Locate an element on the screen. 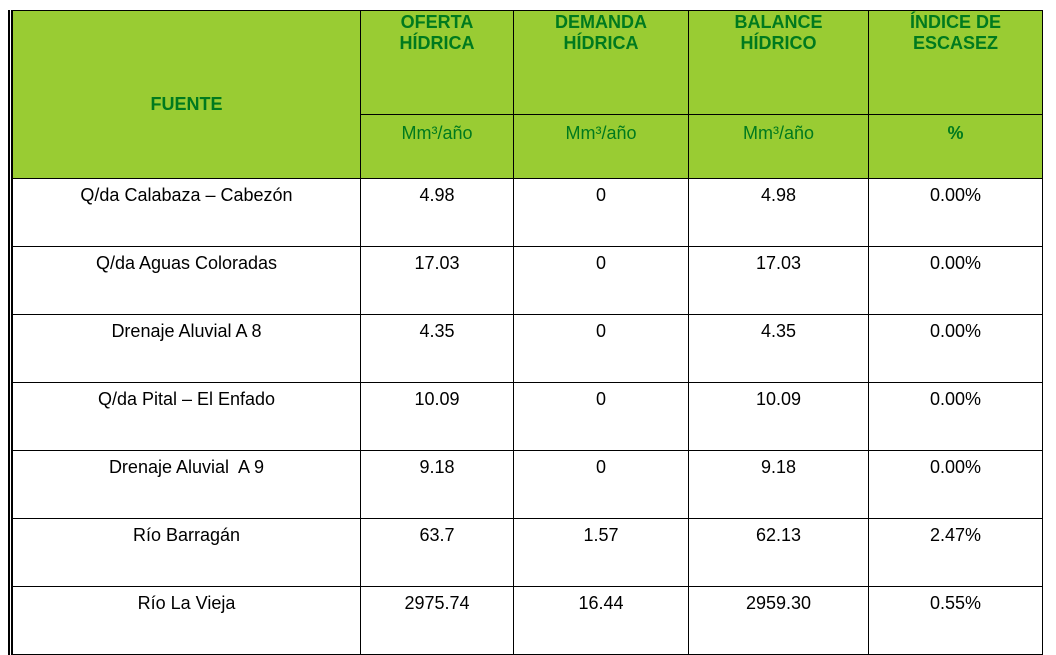  data-row: Río La Vieja 2975.74 16.44 2959.30 0.55% is located at coordinates (526, 620).